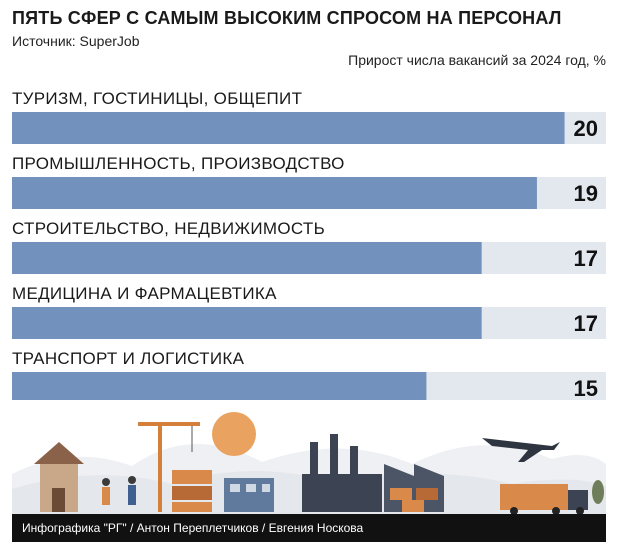  I want to click on chart-subtitle: Прирост числа вакансий за 2024 год, %, so click(477, 60).